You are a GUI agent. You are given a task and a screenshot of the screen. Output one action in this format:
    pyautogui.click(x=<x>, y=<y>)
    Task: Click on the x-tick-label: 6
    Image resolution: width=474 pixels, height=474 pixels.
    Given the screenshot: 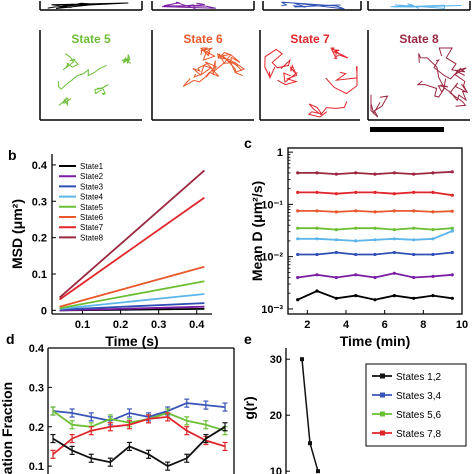 What is the action you would take?
    pyautogui.click(x=385, y=325)
    